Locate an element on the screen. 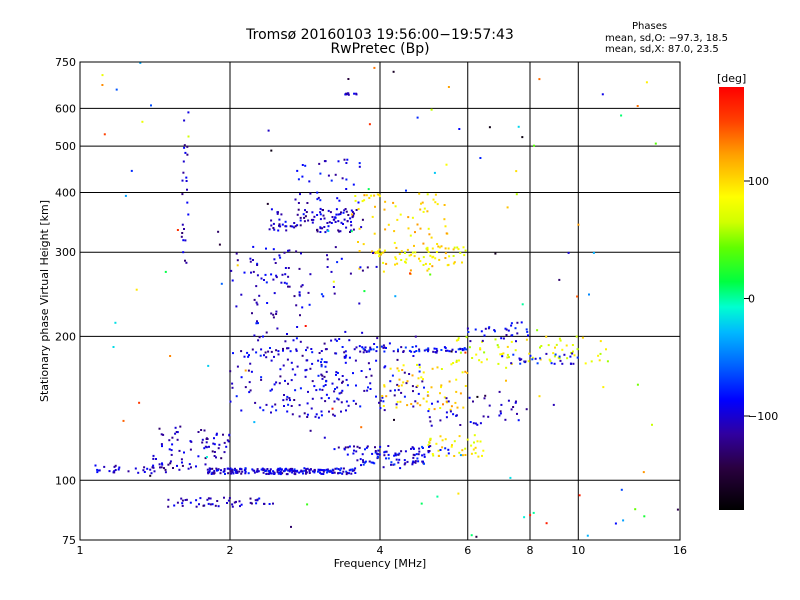  y-tick-label: 75 is located at coordinates (69, 540).